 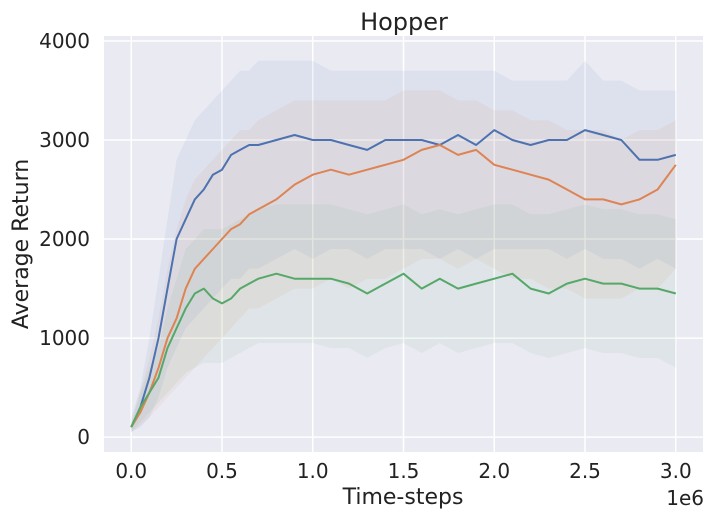 What do you see at coordinates (131, 471) in the screenshot?
I see `x-tick-label: 0.0` at bounding box center [131, 471].